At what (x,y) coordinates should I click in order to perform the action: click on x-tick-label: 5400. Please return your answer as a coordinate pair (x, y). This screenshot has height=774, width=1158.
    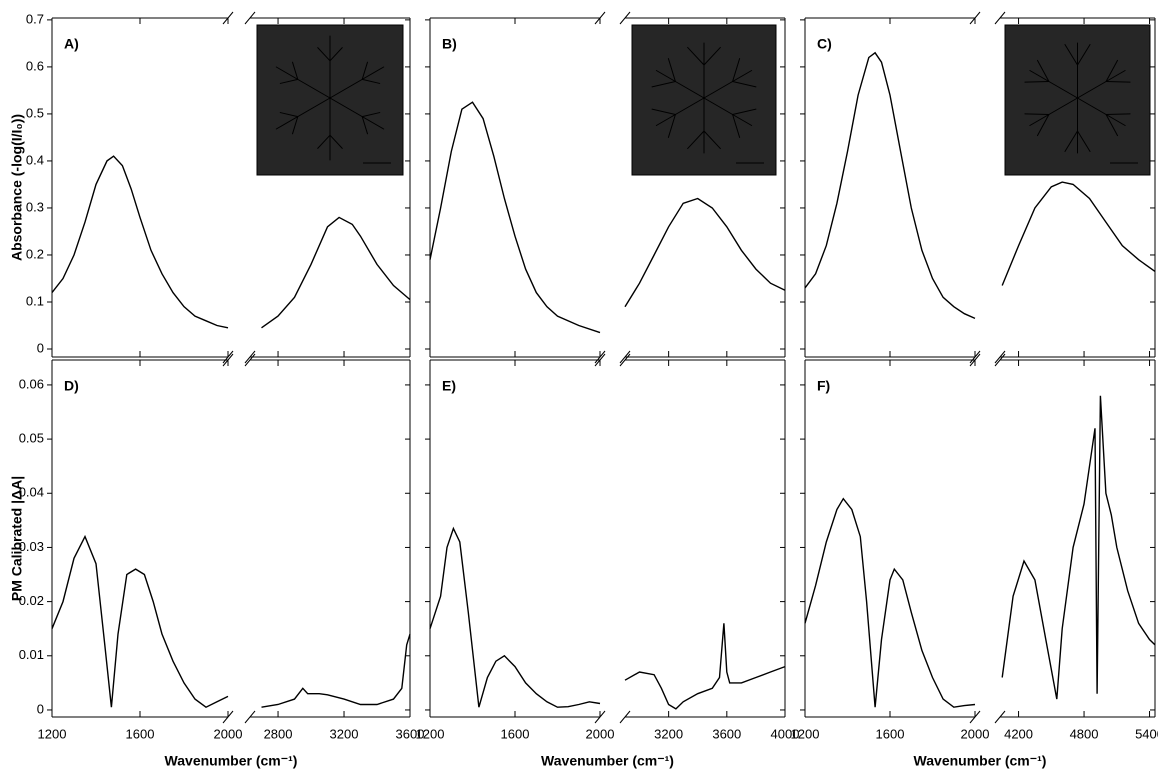
    Looking at the image, I should click on (1146, 733).